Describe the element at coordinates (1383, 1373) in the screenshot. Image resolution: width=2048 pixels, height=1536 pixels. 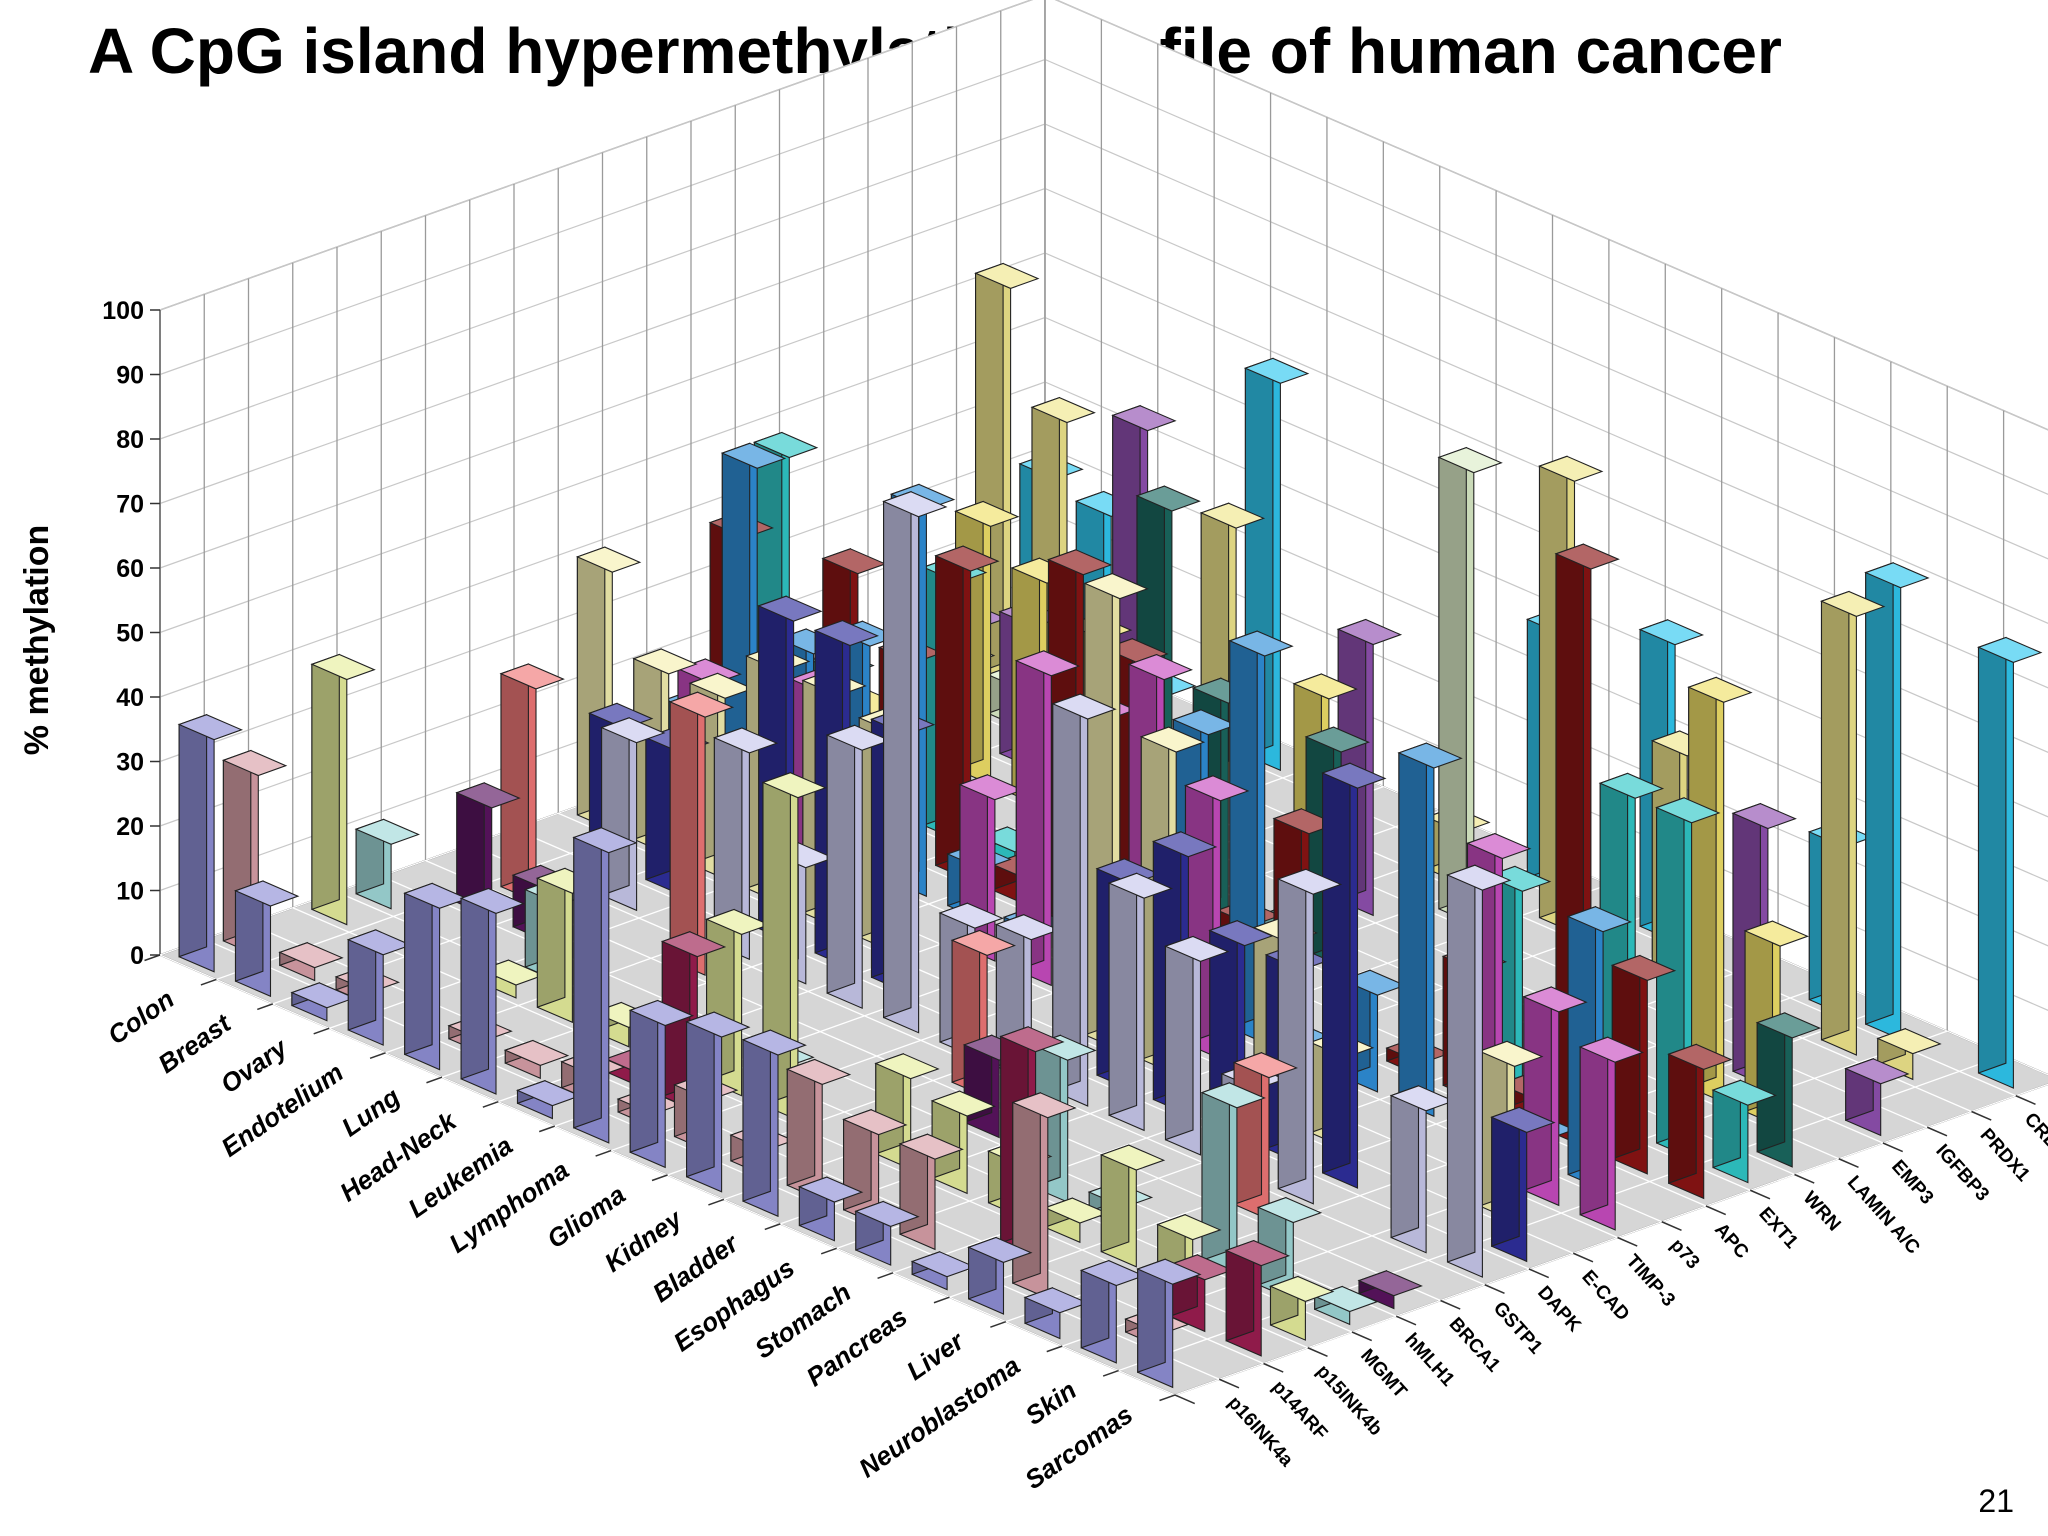
I see `gene-label: MGMT` at that location.